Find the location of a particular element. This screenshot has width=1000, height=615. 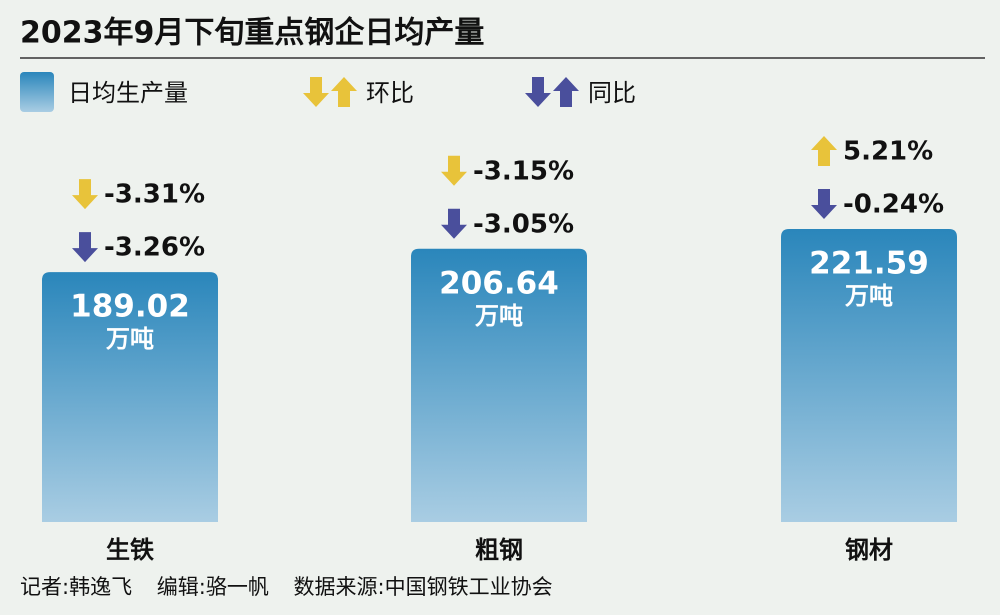

credit: 记者:韩逸飞 is located at coordinates (76, 587).